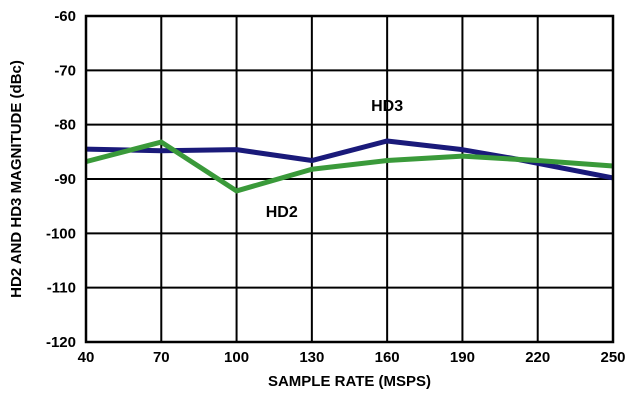 This screenshot has width=628, height=395. Describe the element at coordinates (537, 357) in the screenshot. I see `x-tick-label: 220` at that location.